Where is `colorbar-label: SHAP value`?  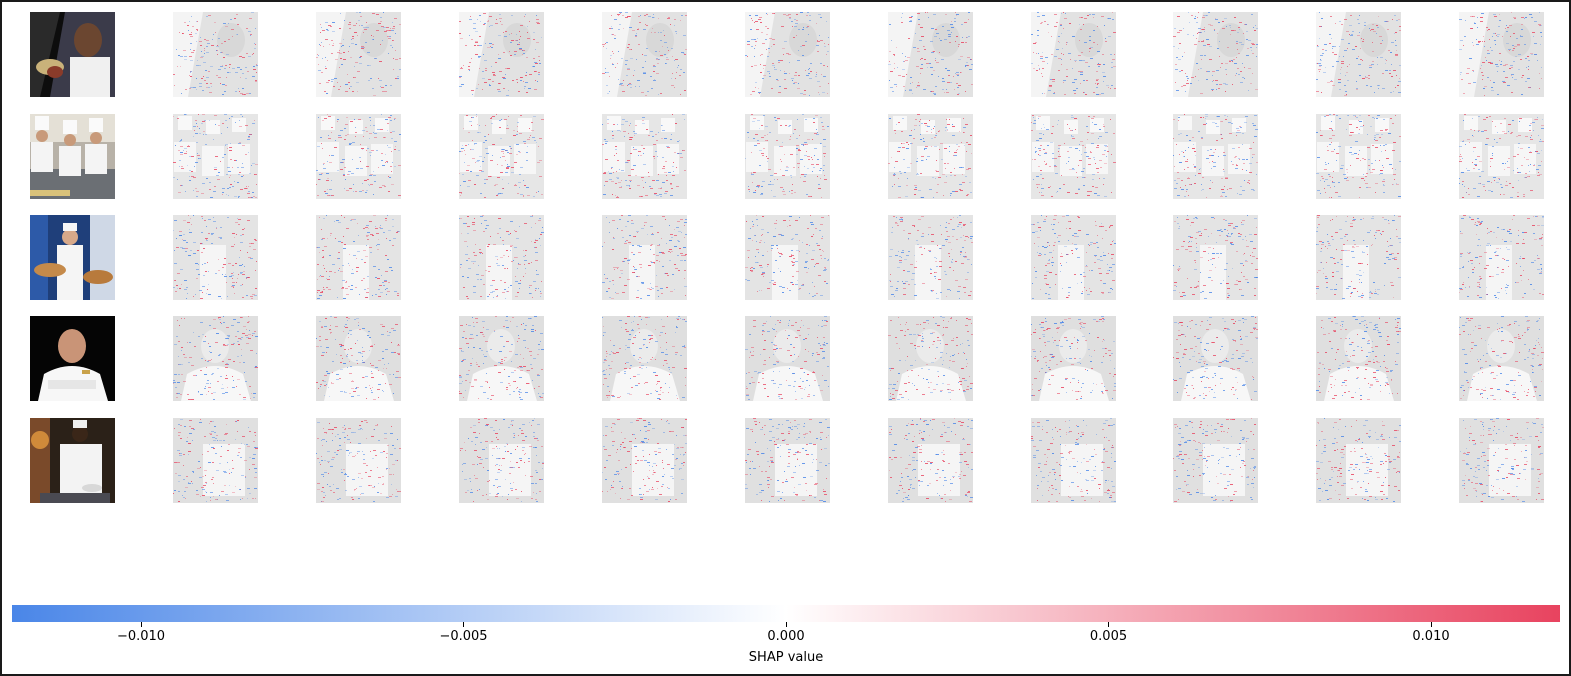 colorbar-label: SHAP value is located at coordinates (786, 657).